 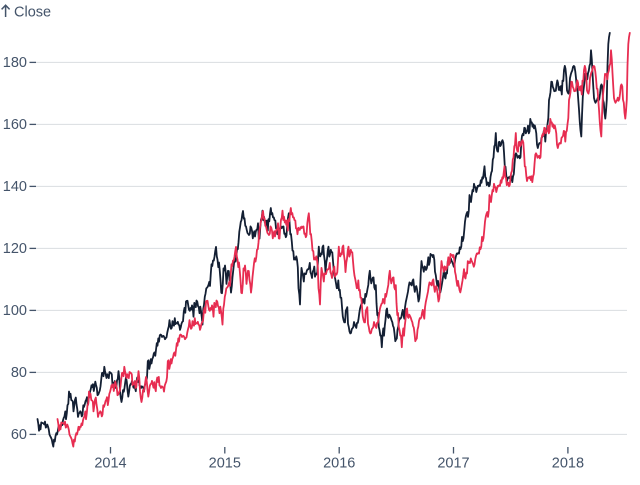 I want to click on svg-text: 100, so click(x=15, y=311).